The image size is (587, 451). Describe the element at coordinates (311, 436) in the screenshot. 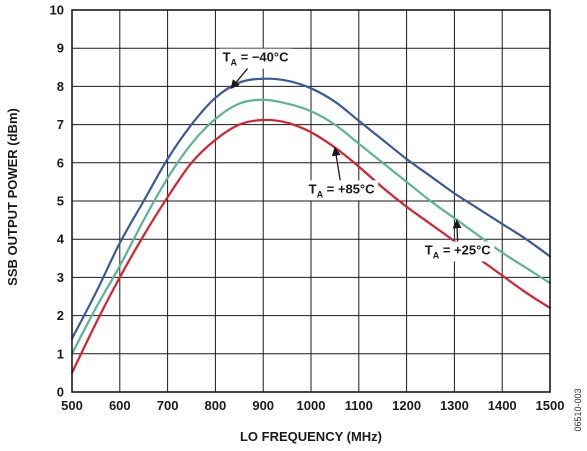

I see `x-axis-title: LO FREQUENCY (MHz)` at that location.